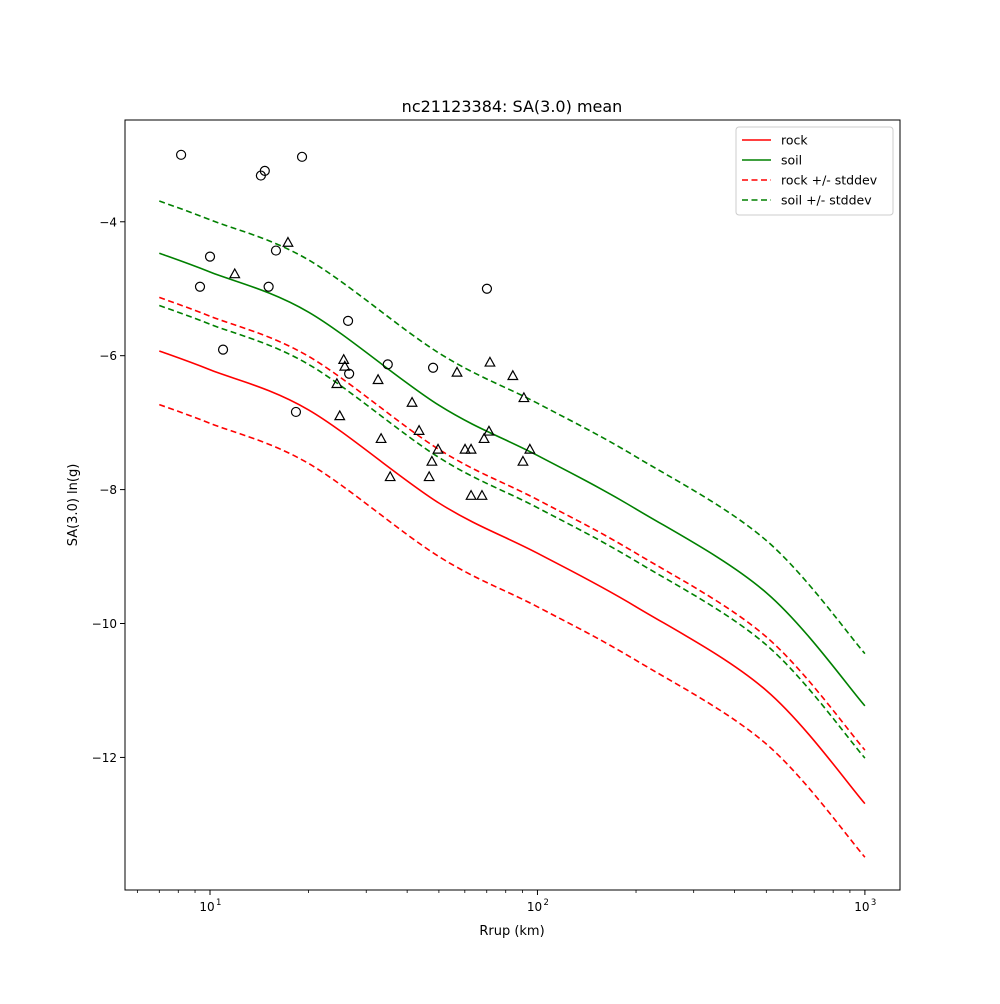 Image resolution: width=1000 pixels, height=1004 pixels. I want to click on legend: rock soil rock +/- stddev soil +/- stddev, so click(814, 171).